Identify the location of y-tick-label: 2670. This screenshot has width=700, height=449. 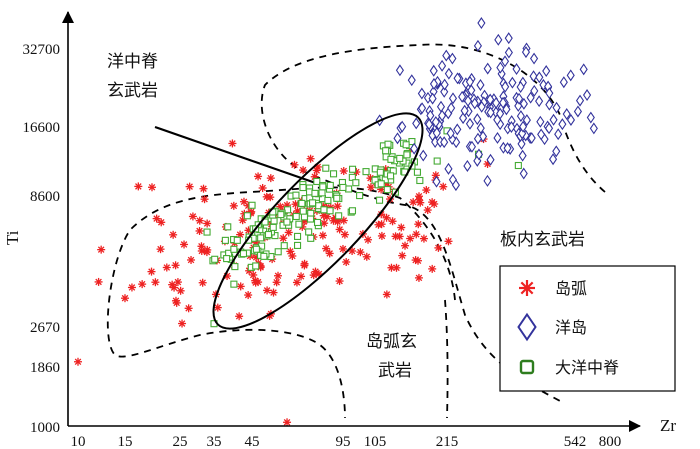
(45, 328).